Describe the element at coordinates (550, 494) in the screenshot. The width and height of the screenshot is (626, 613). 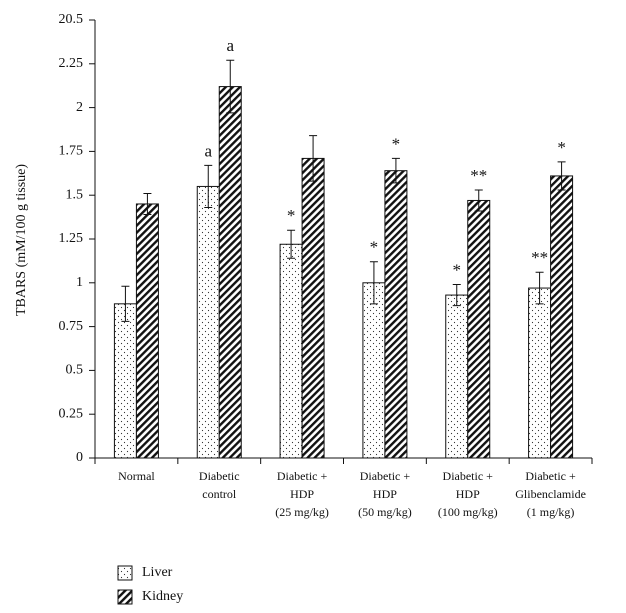
I see `x-tick-label: Glibenclamide` at that location.